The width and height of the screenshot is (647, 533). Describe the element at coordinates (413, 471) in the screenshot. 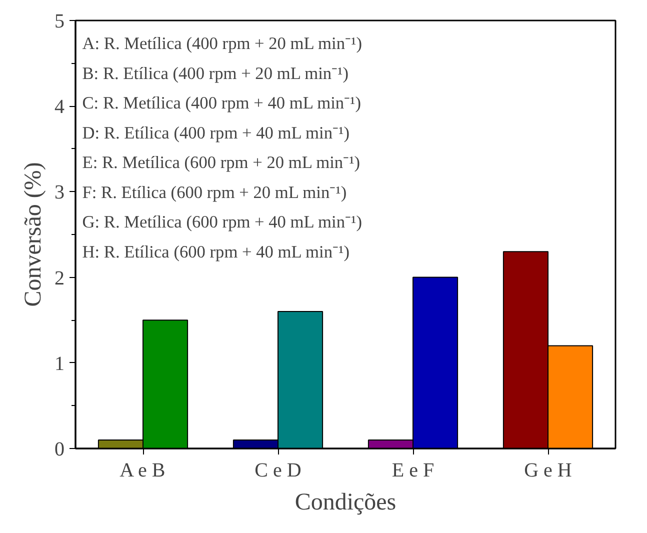

I see `x-tick-label: E e F` at that location.